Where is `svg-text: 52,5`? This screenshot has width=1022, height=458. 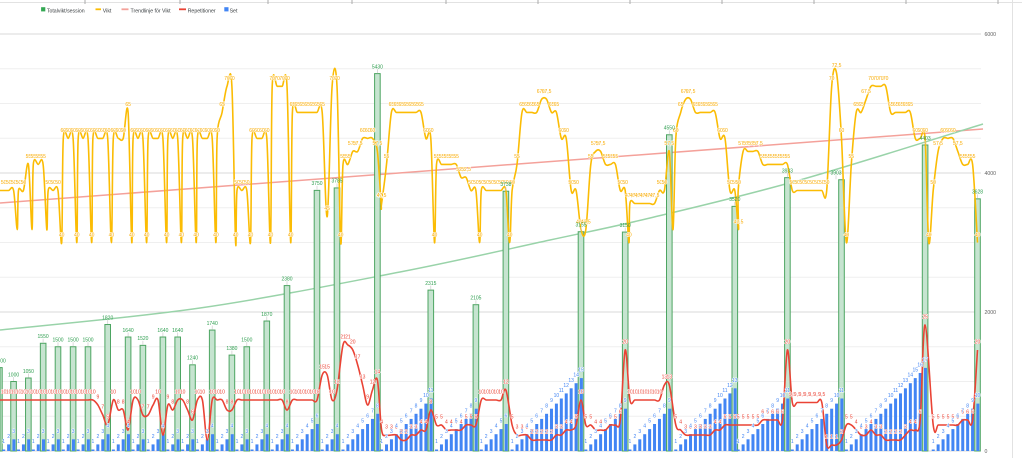
svg-text: 52,5 is located at coordinates (461, 170).